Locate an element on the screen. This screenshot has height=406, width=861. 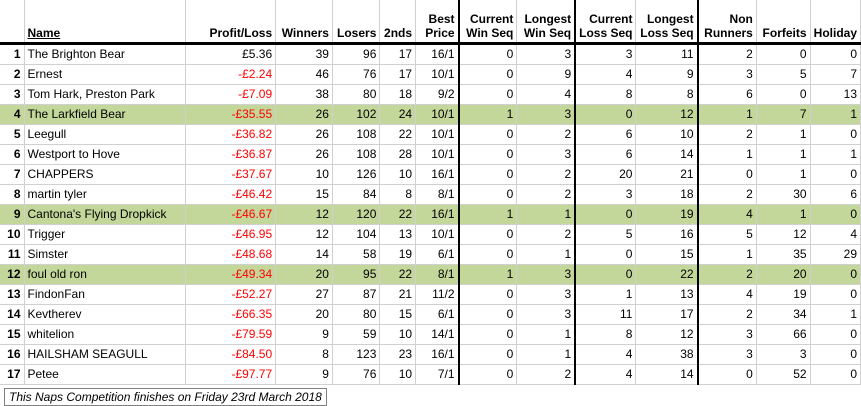
cell-longest-loss-seq: 13 is located at coordinates (667, 294).